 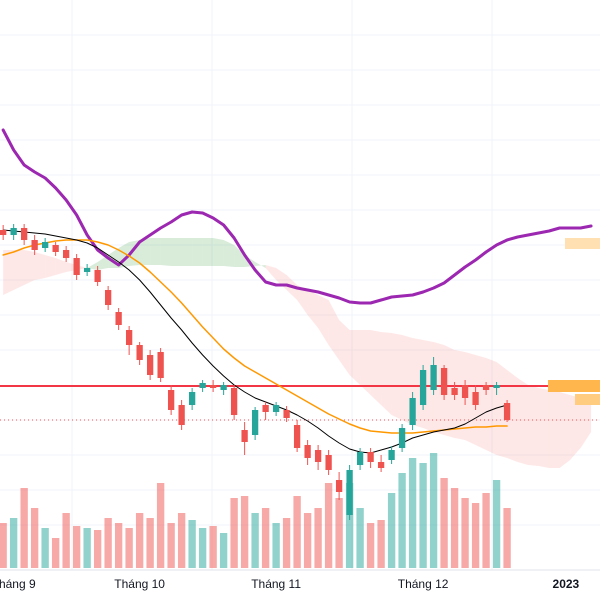 I want to click on x-tick-label: Tháng 11, so click(x=276, y=584).